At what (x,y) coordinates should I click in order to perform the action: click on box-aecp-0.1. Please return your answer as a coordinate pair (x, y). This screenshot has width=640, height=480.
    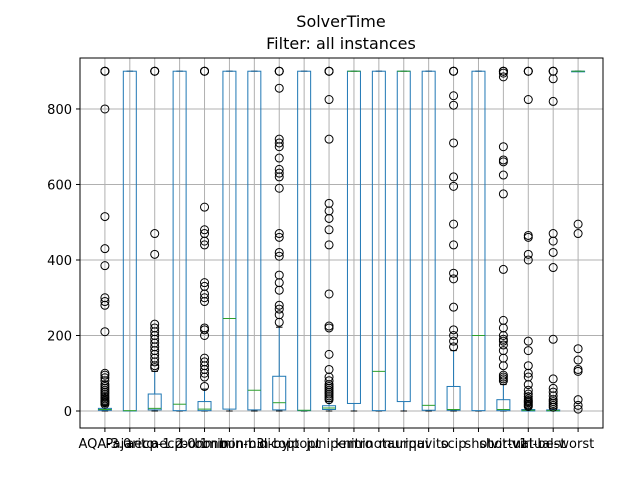
    Looking at the image, I should click on (179, 241).